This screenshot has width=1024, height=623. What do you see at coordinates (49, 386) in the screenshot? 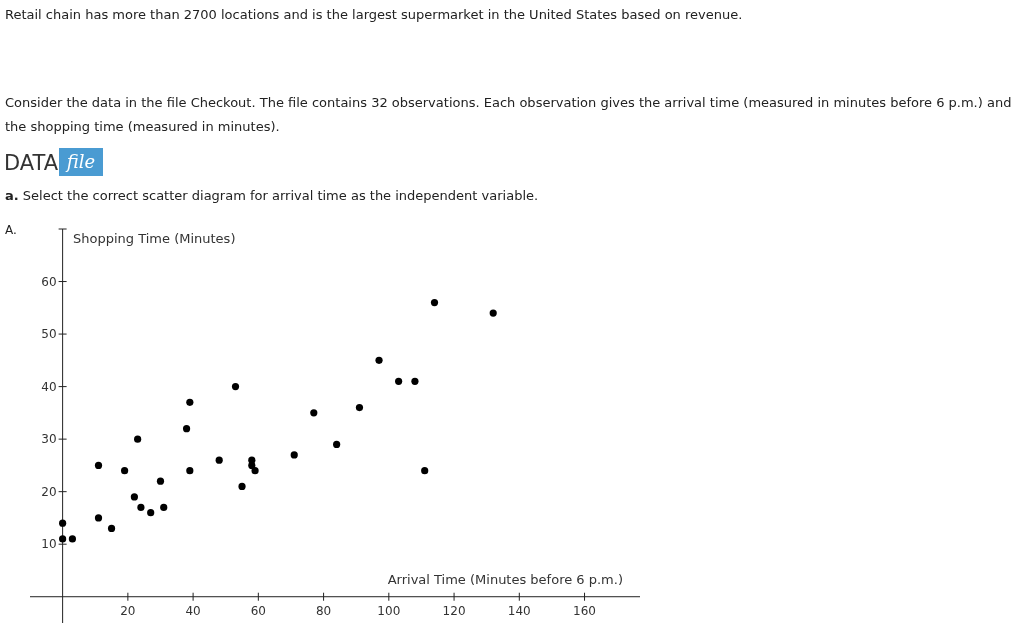
I see `y-tick-label: 40` at bounding box center [49, 386].